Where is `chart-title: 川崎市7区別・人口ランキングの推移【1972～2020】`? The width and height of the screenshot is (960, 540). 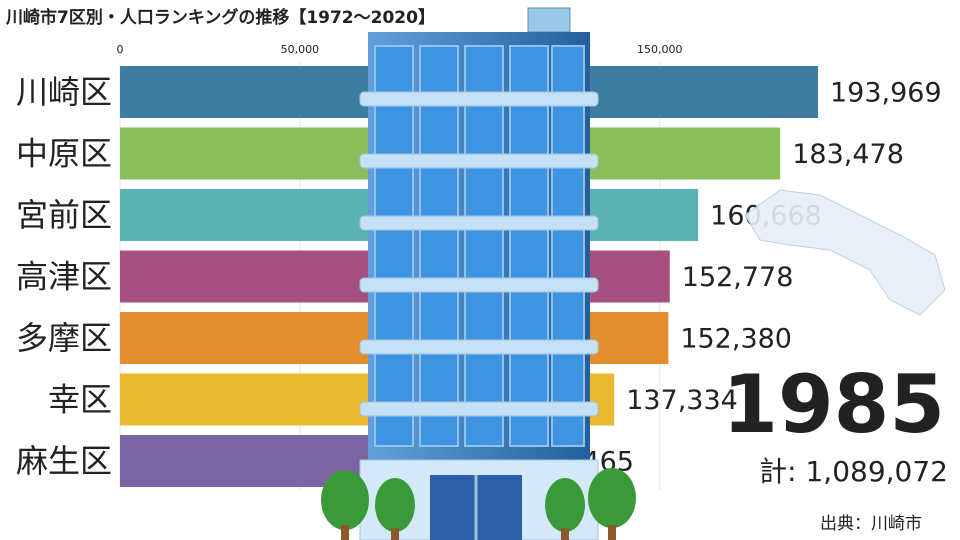 chart-title: 川崎市7区別・人口ランキングの推移【1972～2020】 is located at coordinates (220, 17).